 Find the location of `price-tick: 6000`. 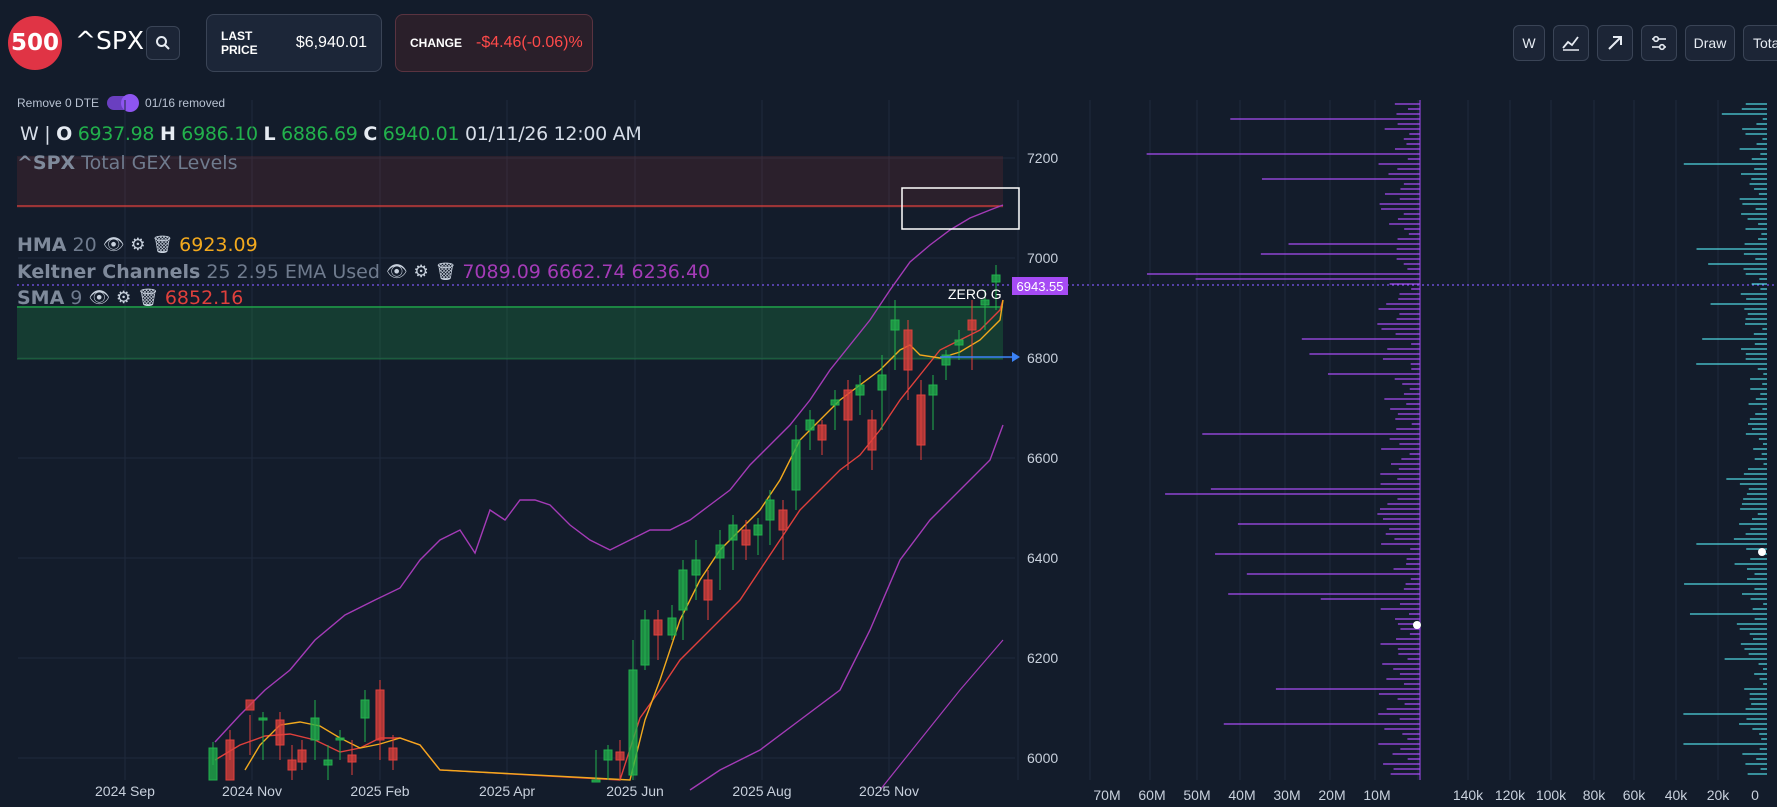

price-tick: 6000 is located at coordinates (1042, 758).